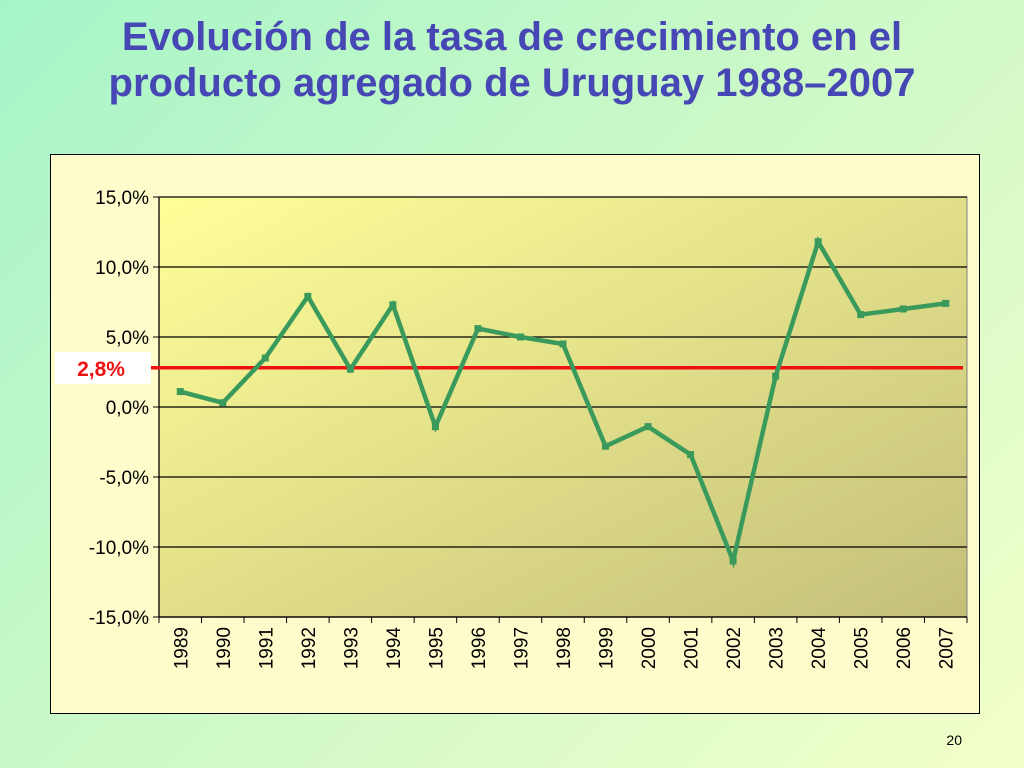 The height and width of the screenshot is (768, 1024). What do you see at coordinates (119, 618) in the screenshot?
I see `y-tick-label: -15,0%` at bounding box center [119, 618].